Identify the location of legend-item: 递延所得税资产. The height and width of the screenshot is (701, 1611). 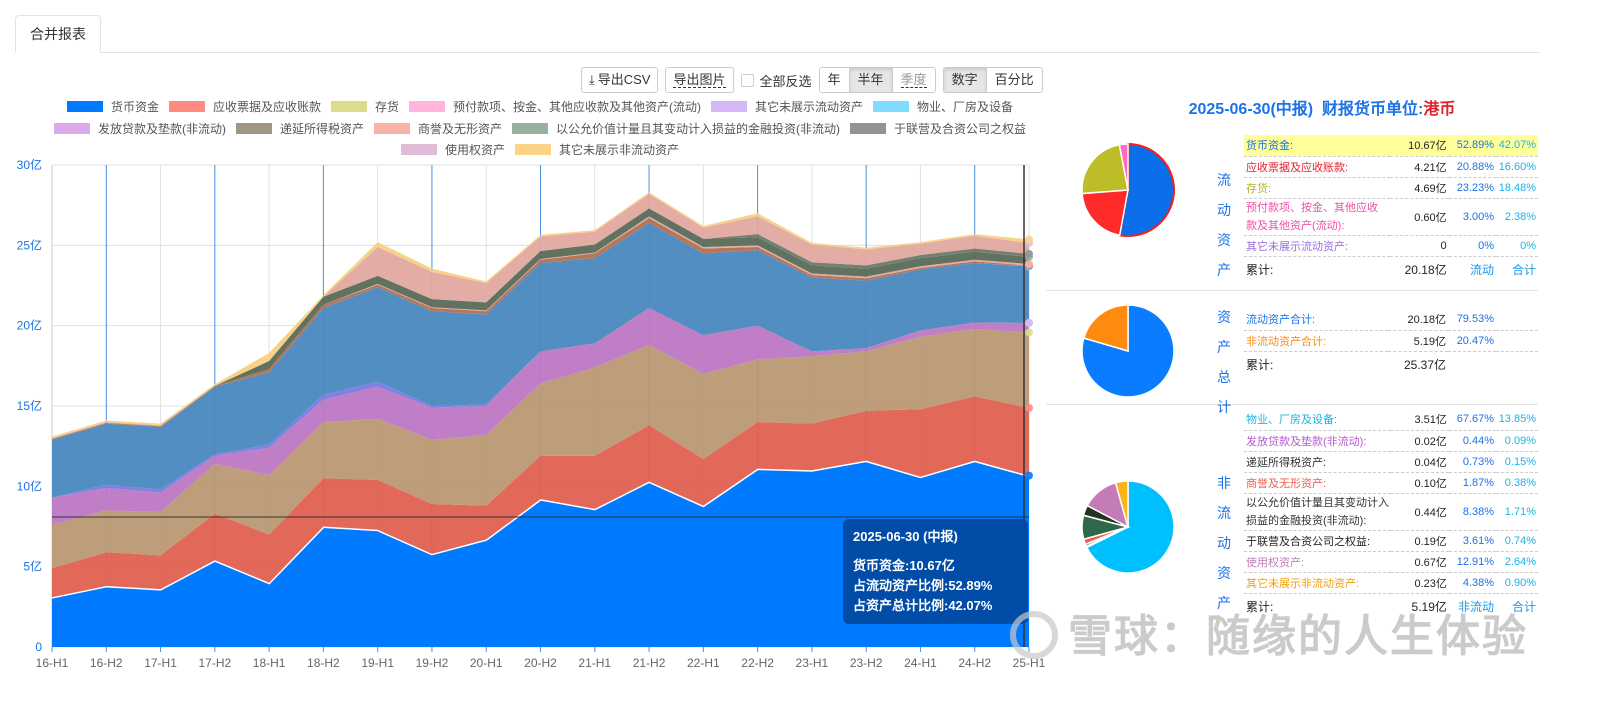
(299, 130).